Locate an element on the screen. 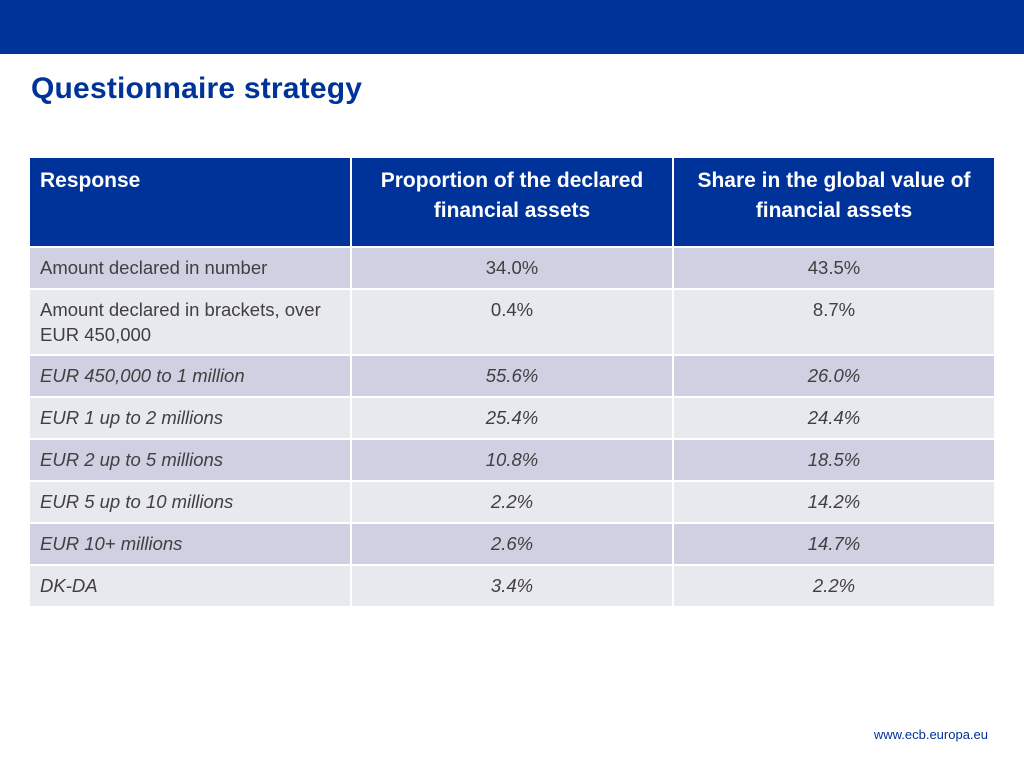 This screenshot has width=1024, height=768. proportion-cell: 2.6% is located at coordinates (512, 544).